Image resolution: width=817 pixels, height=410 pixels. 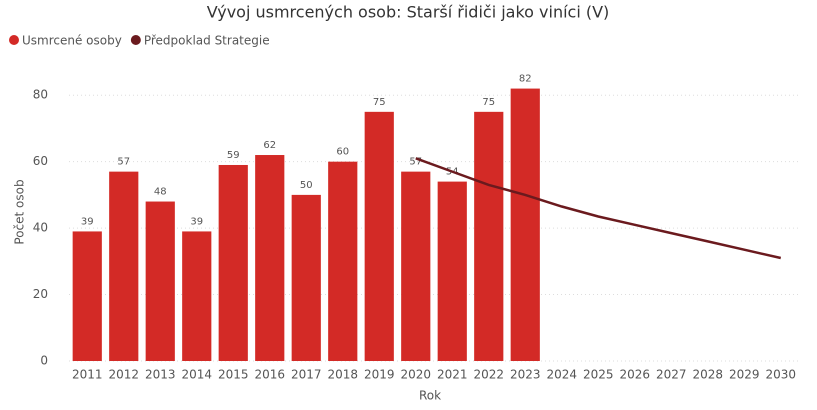 What do you see at coordinates (40, 95) in the screenshot?
I see `y-tick-label: 80` at bounding box center [40, 95].